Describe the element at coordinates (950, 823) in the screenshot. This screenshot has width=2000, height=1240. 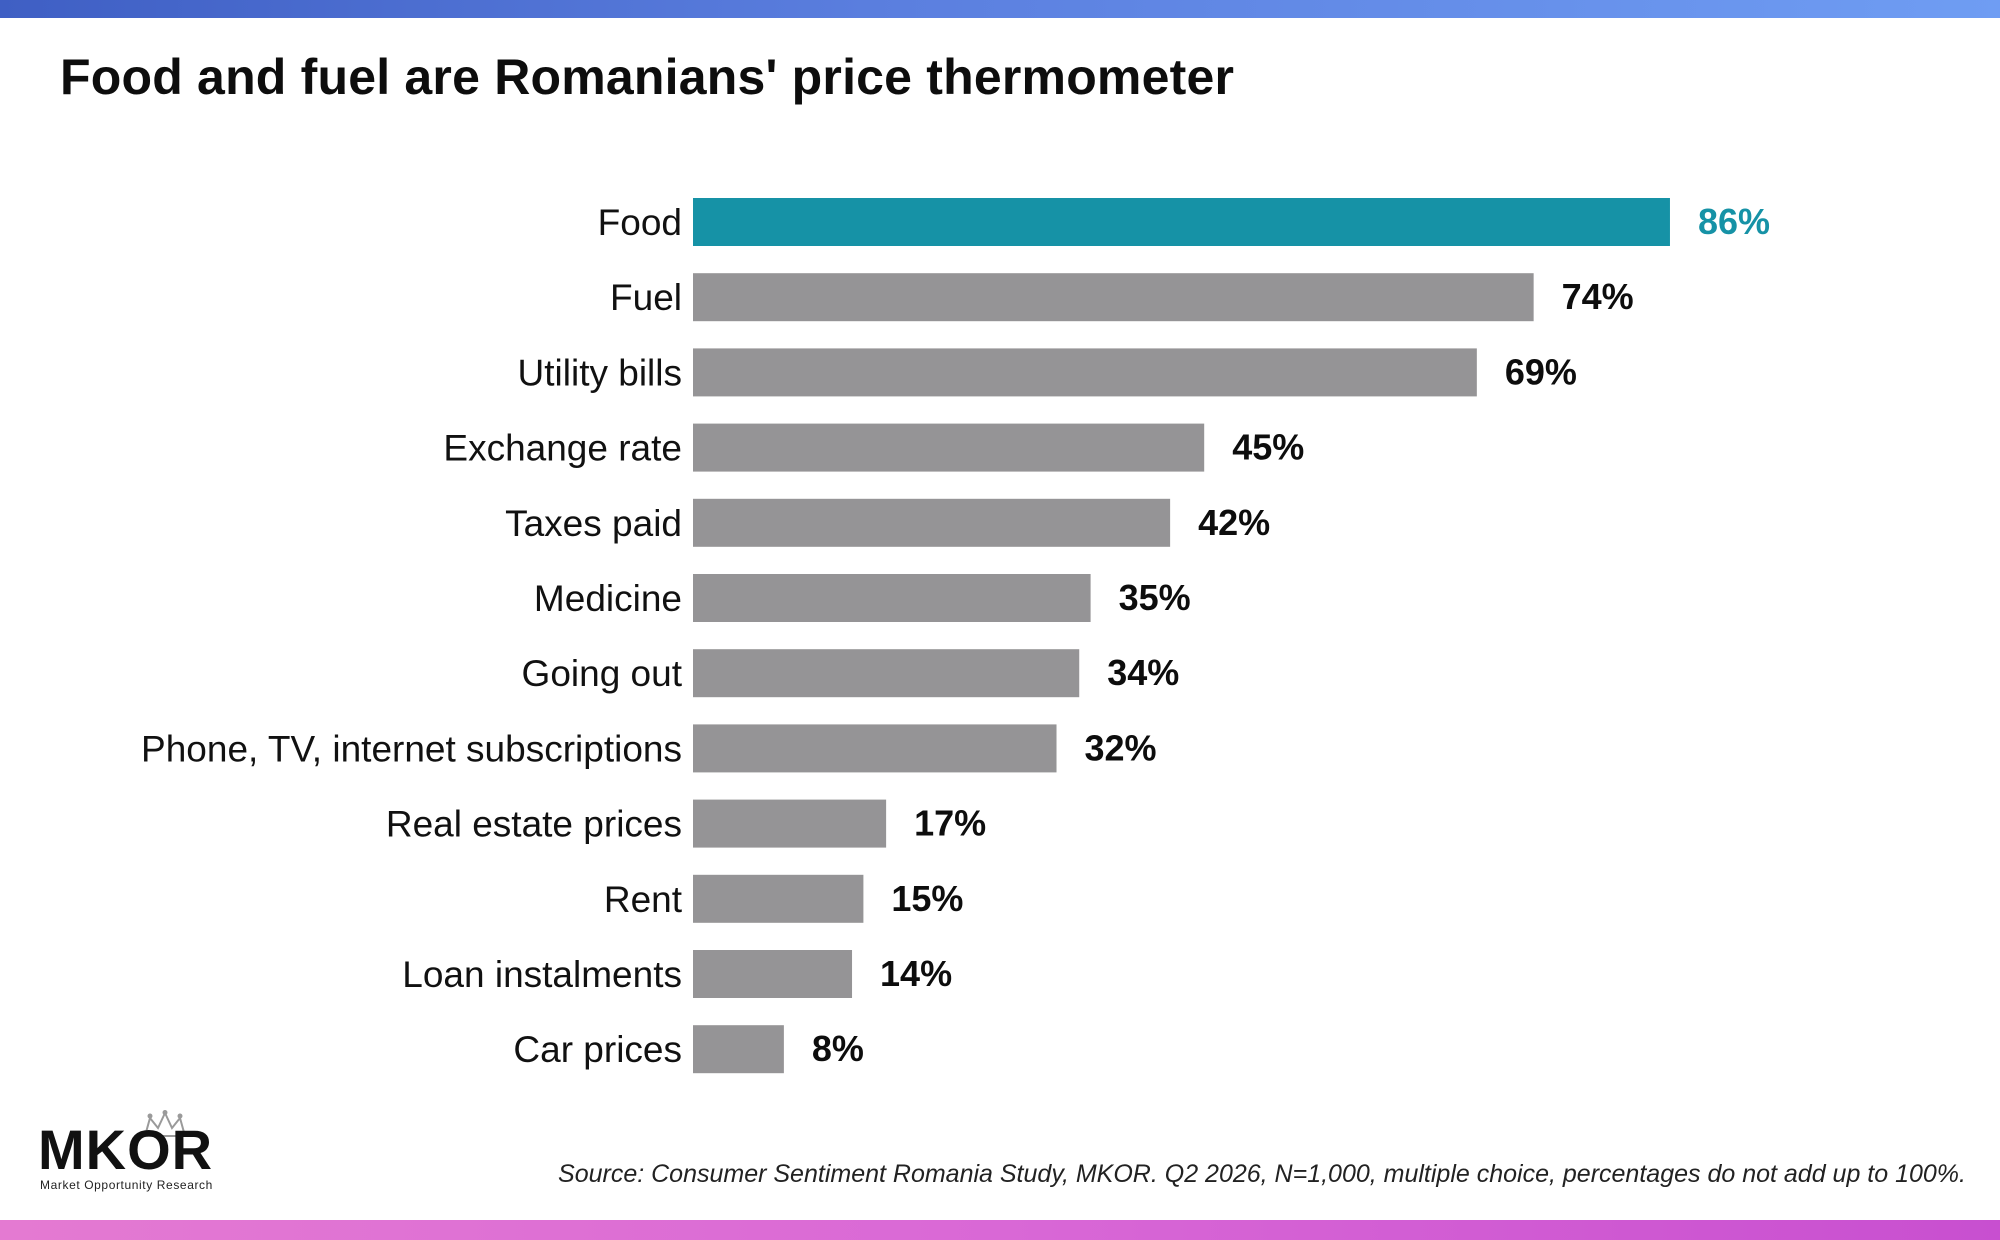
I see `value-label: 17%` at that location.